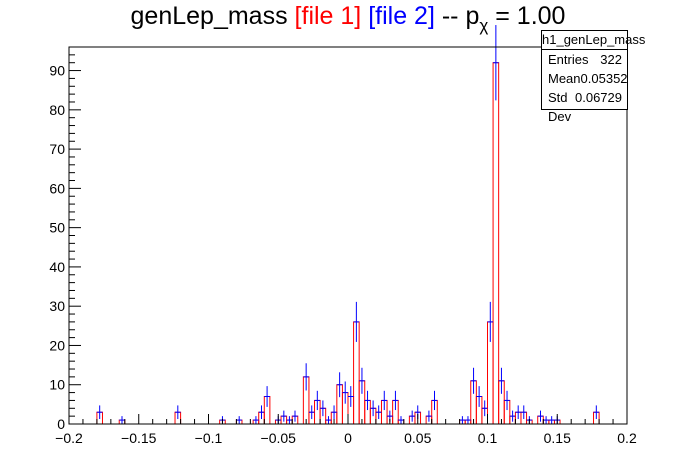 This screenshot has width=696, height=472. I want to click on stats-row-entries: Entries 322, so click(584, 59).